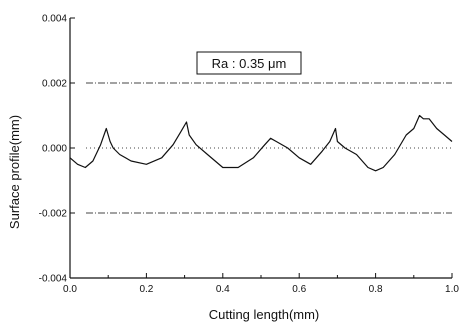  I want to click on annotation-box: Ra : 0.35 μm, so click(249, 63).